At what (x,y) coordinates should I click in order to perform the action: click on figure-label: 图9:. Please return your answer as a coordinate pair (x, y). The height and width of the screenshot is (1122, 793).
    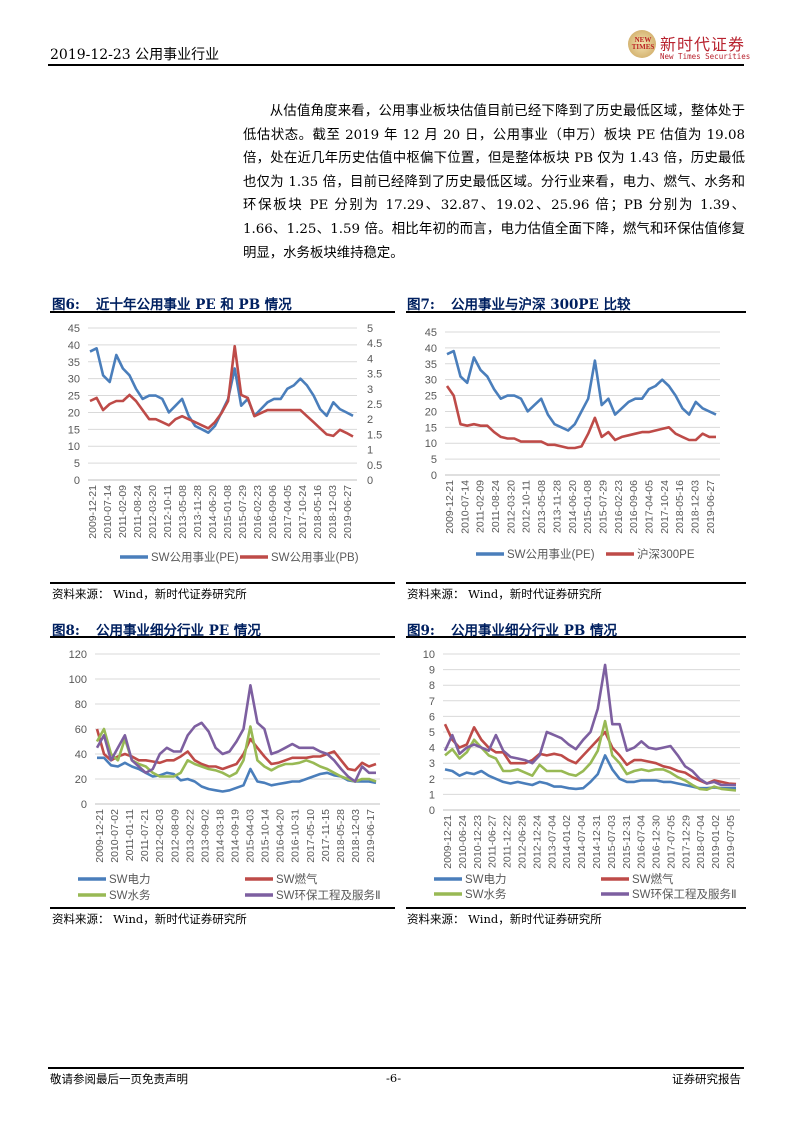
    Looking at the image, I should click on (421, 631).